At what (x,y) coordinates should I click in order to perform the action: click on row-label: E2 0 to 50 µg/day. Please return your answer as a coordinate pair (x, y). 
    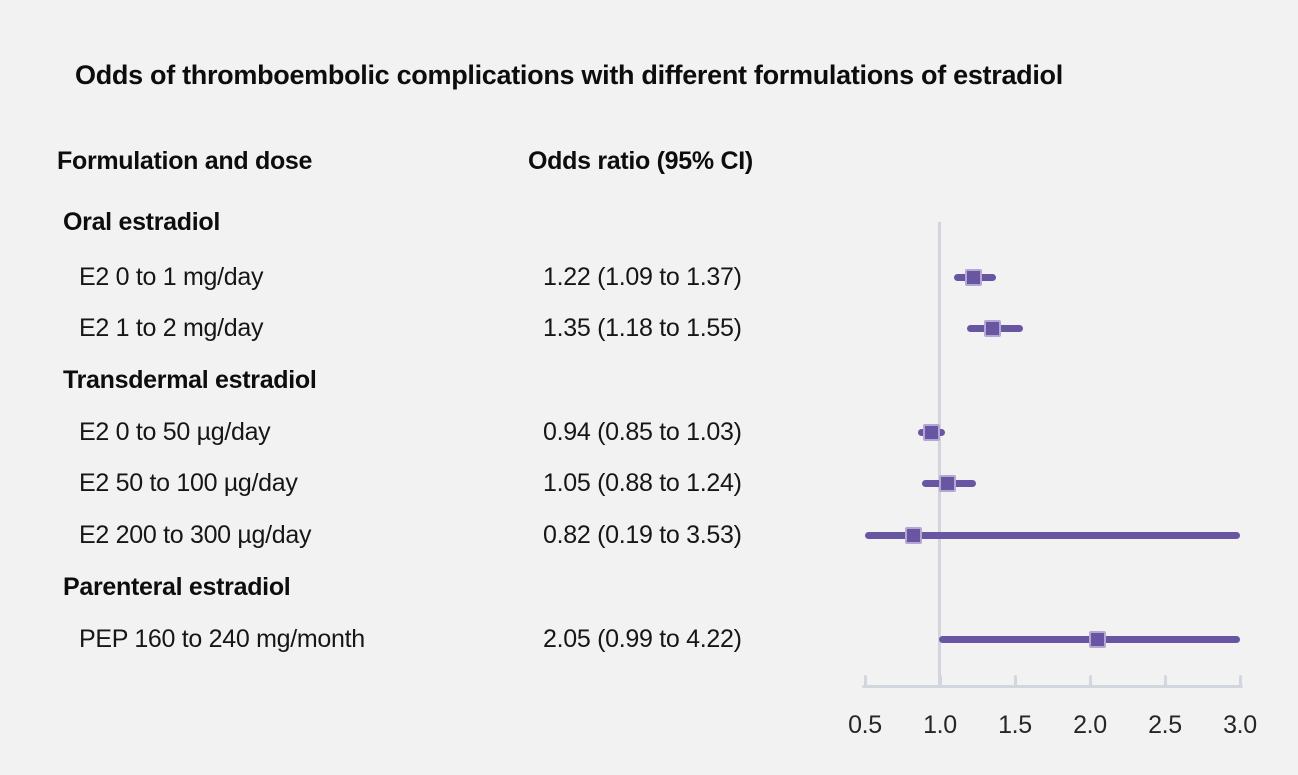
    Looking at the image, I should click on (175, 432).